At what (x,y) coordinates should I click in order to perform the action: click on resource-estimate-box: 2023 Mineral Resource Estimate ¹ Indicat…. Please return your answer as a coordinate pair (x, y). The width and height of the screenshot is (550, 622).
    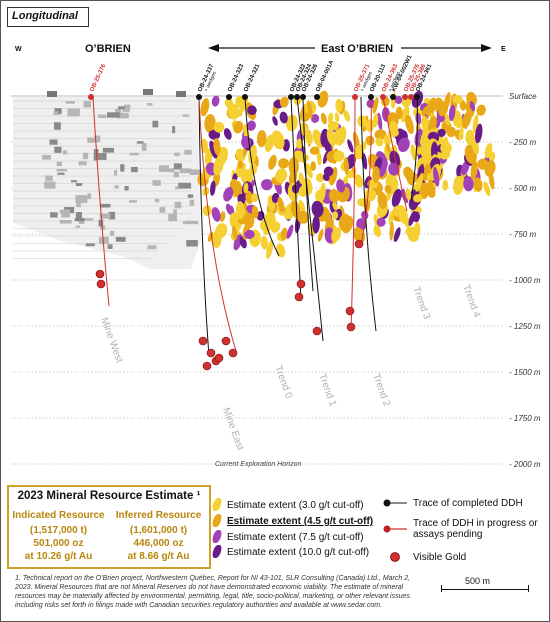
    Looking at the image, I should click on (109, 527).